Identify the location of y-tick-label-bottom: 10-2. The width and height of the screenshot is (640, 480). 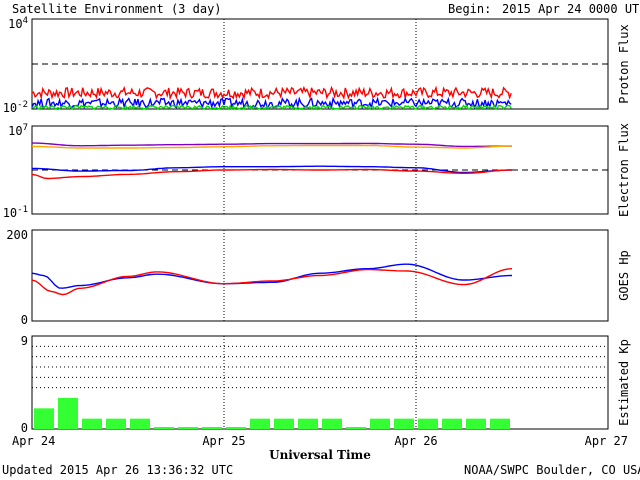
(15, 107).